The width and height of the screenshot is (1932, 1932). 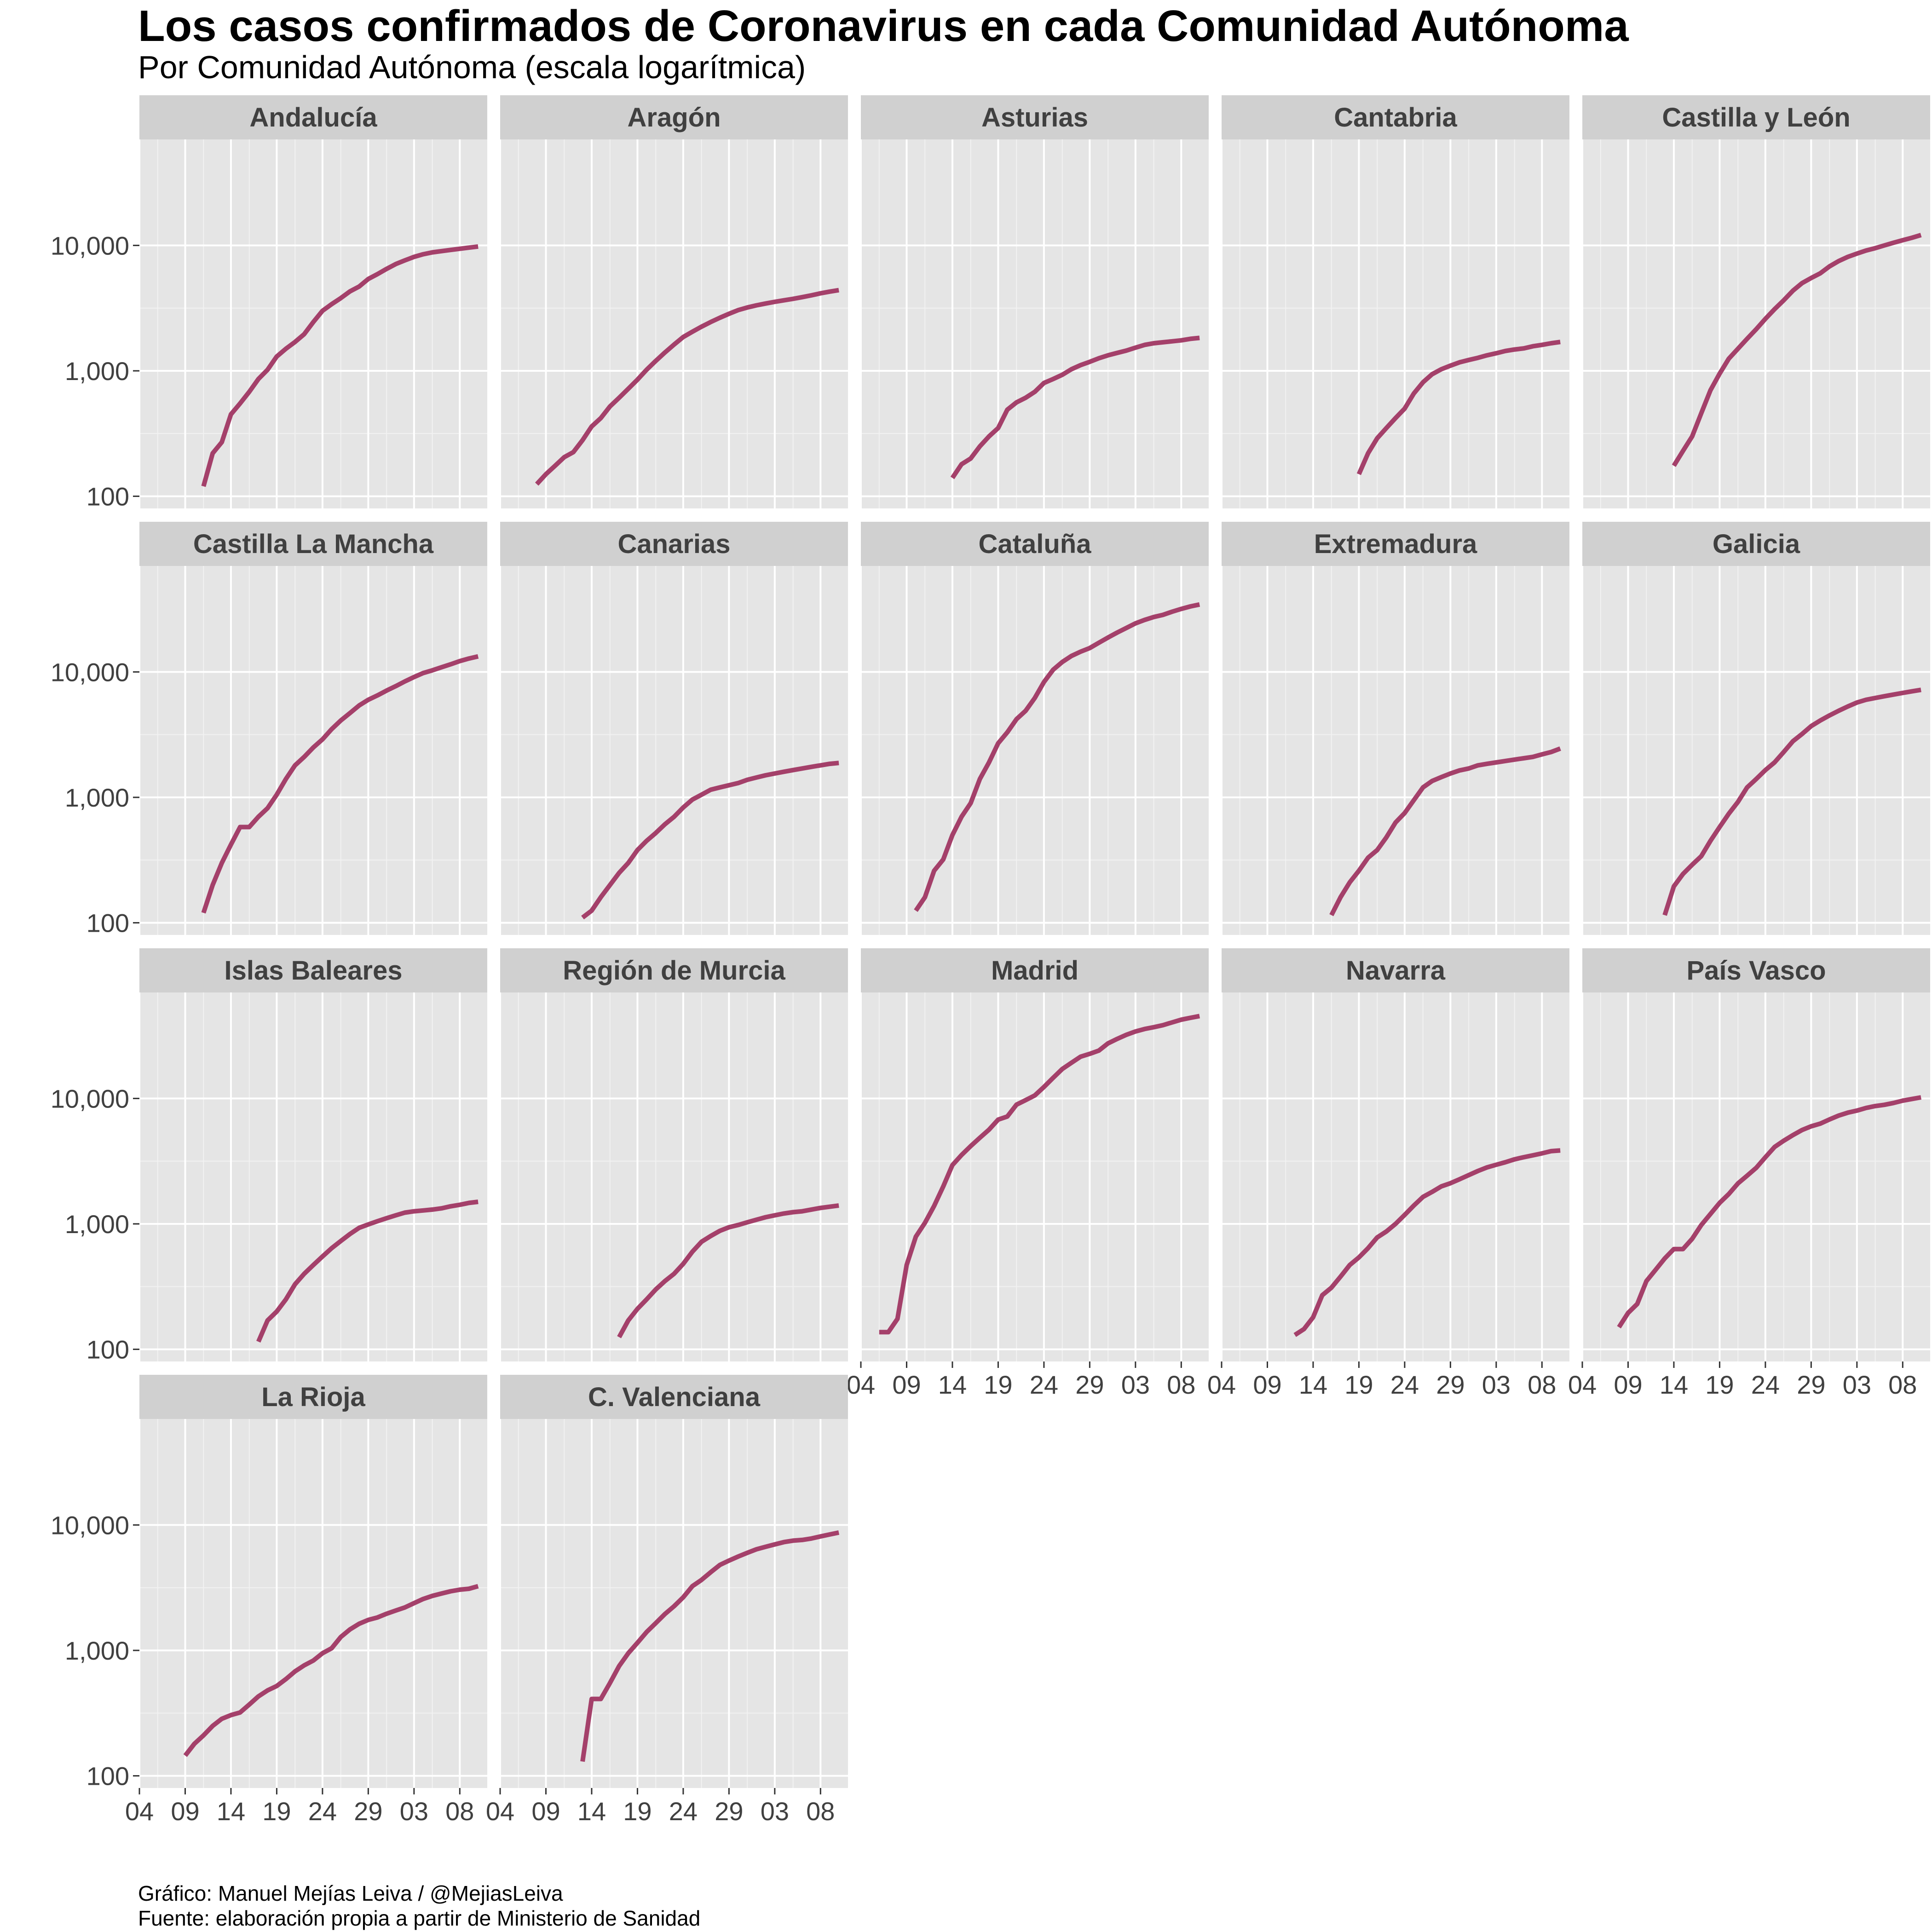 I want to click on facet-panel: Asturias, so click(x=1034, y=302).